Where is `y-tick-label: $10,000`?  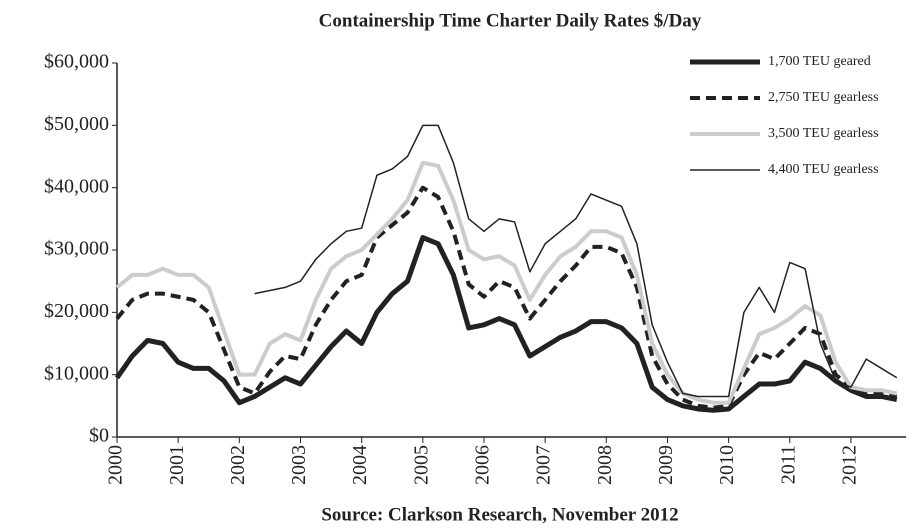 y-tick-label: $10,000 is located at coordinates (76, 373).